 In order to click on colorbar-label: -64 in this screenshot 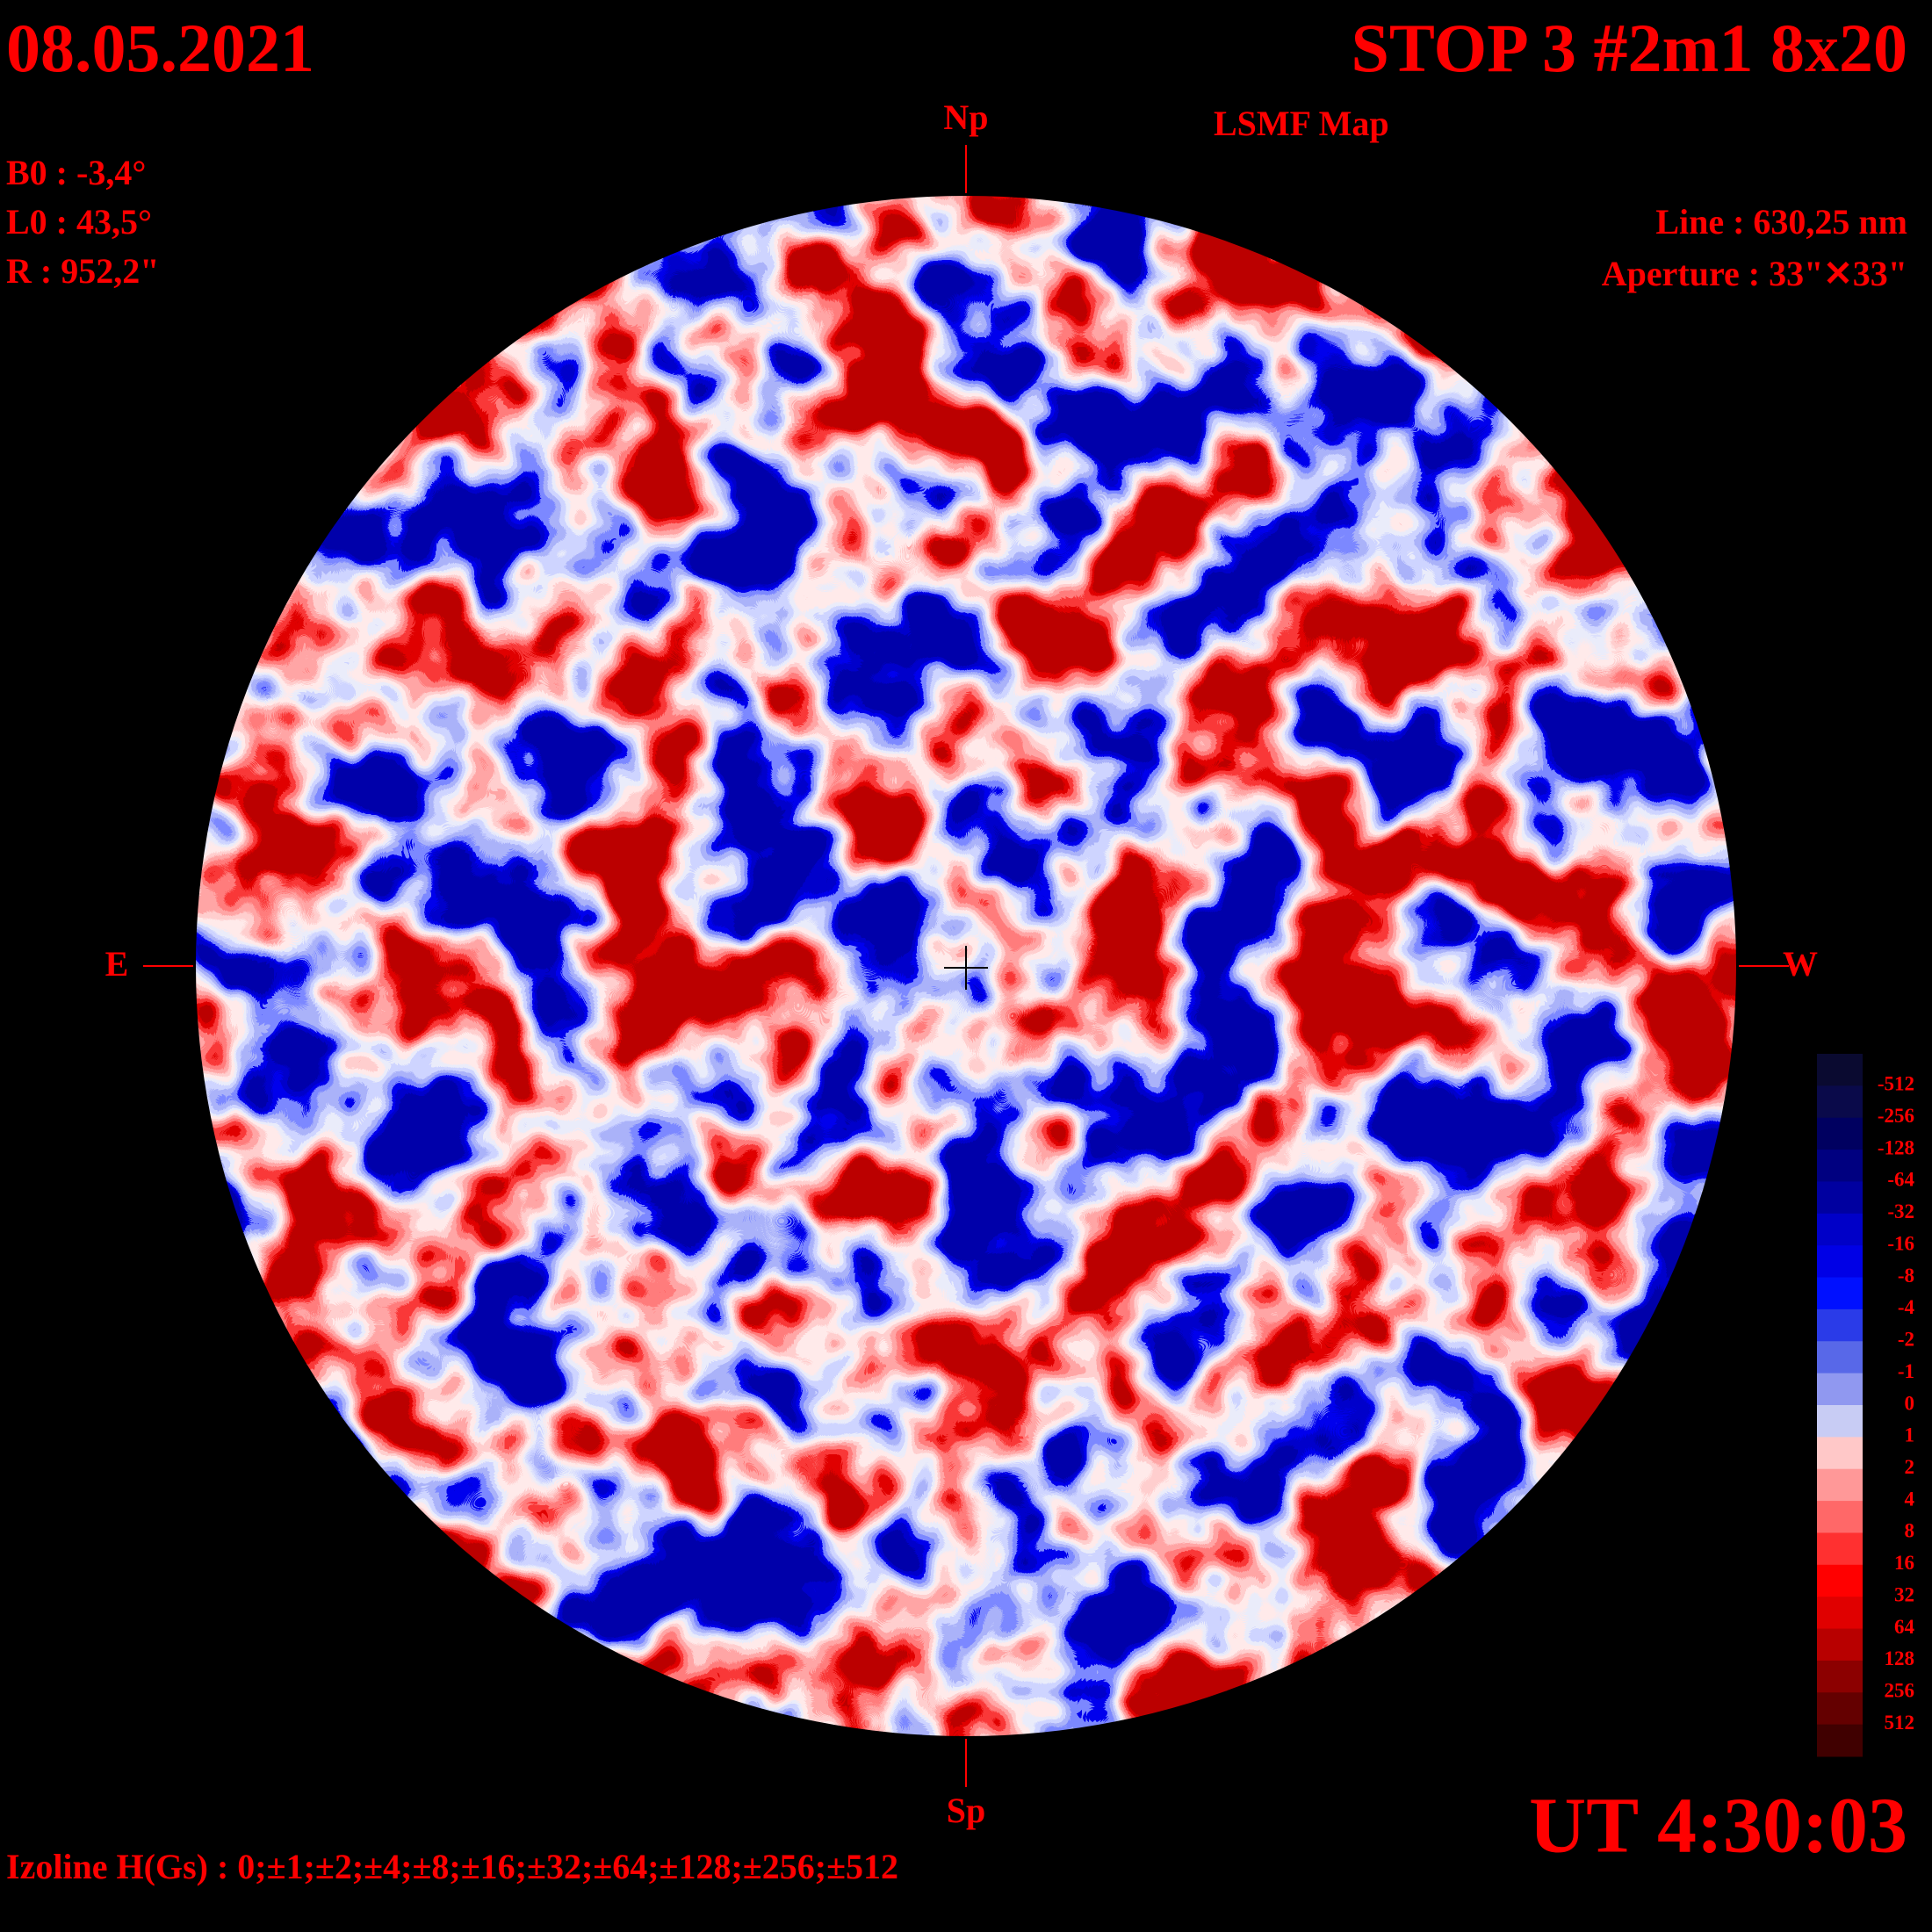, I will do `click(1901, 1180)`.